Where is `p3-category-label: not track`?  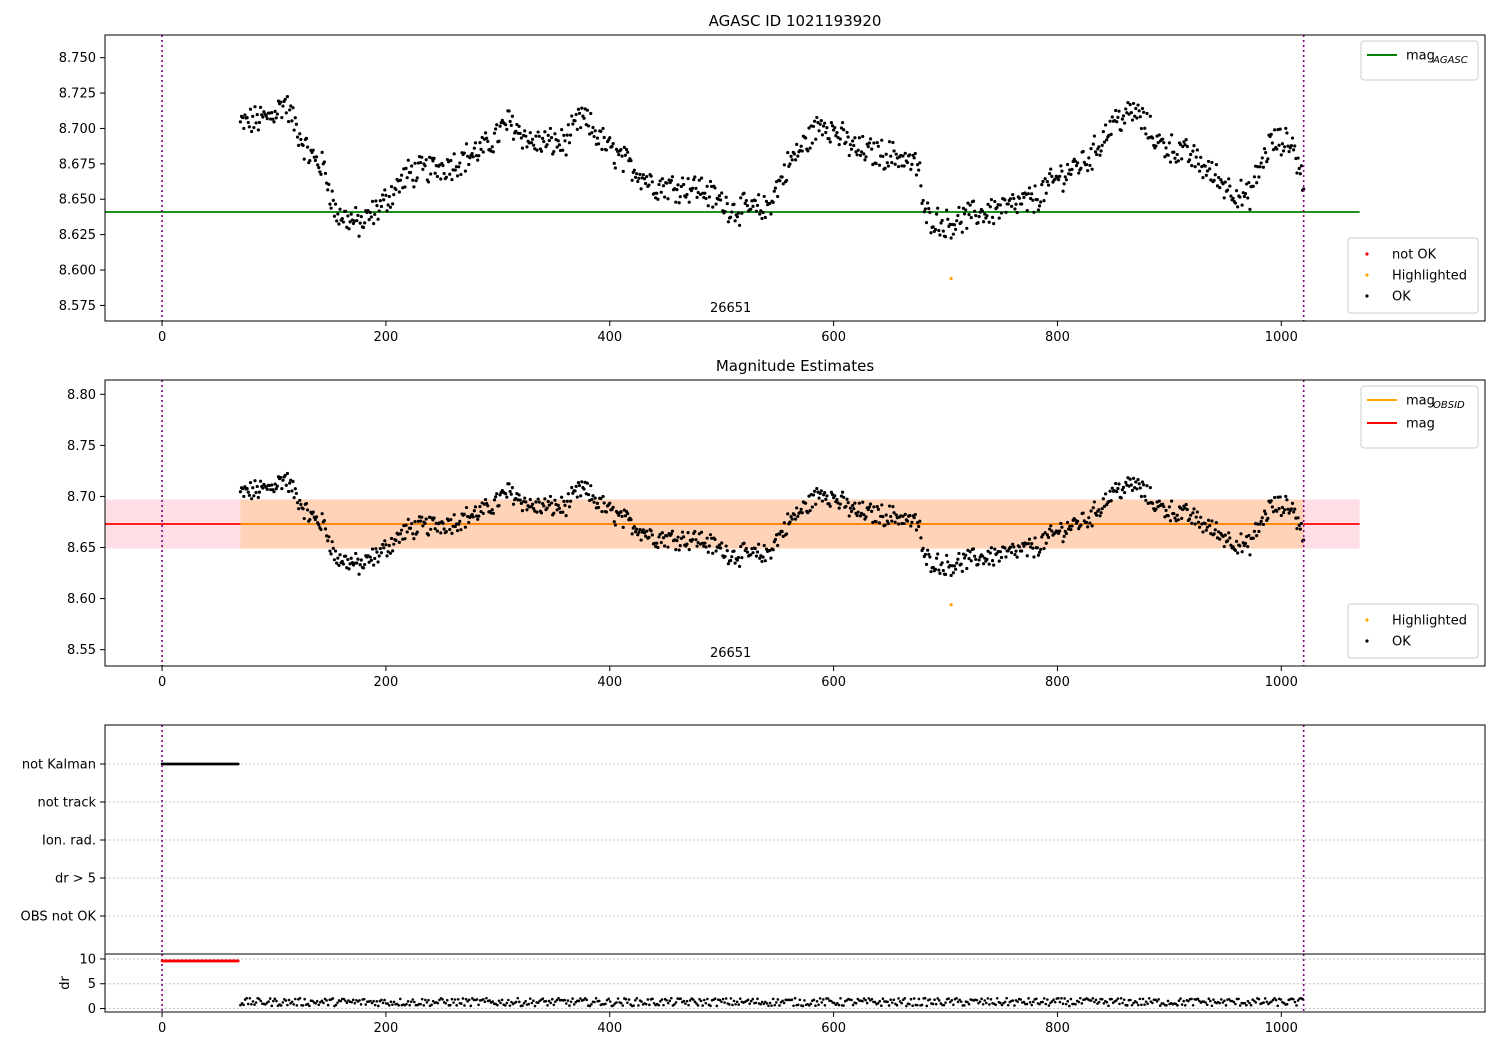
p3-category-label: not track is located at coordinates (66, 803).